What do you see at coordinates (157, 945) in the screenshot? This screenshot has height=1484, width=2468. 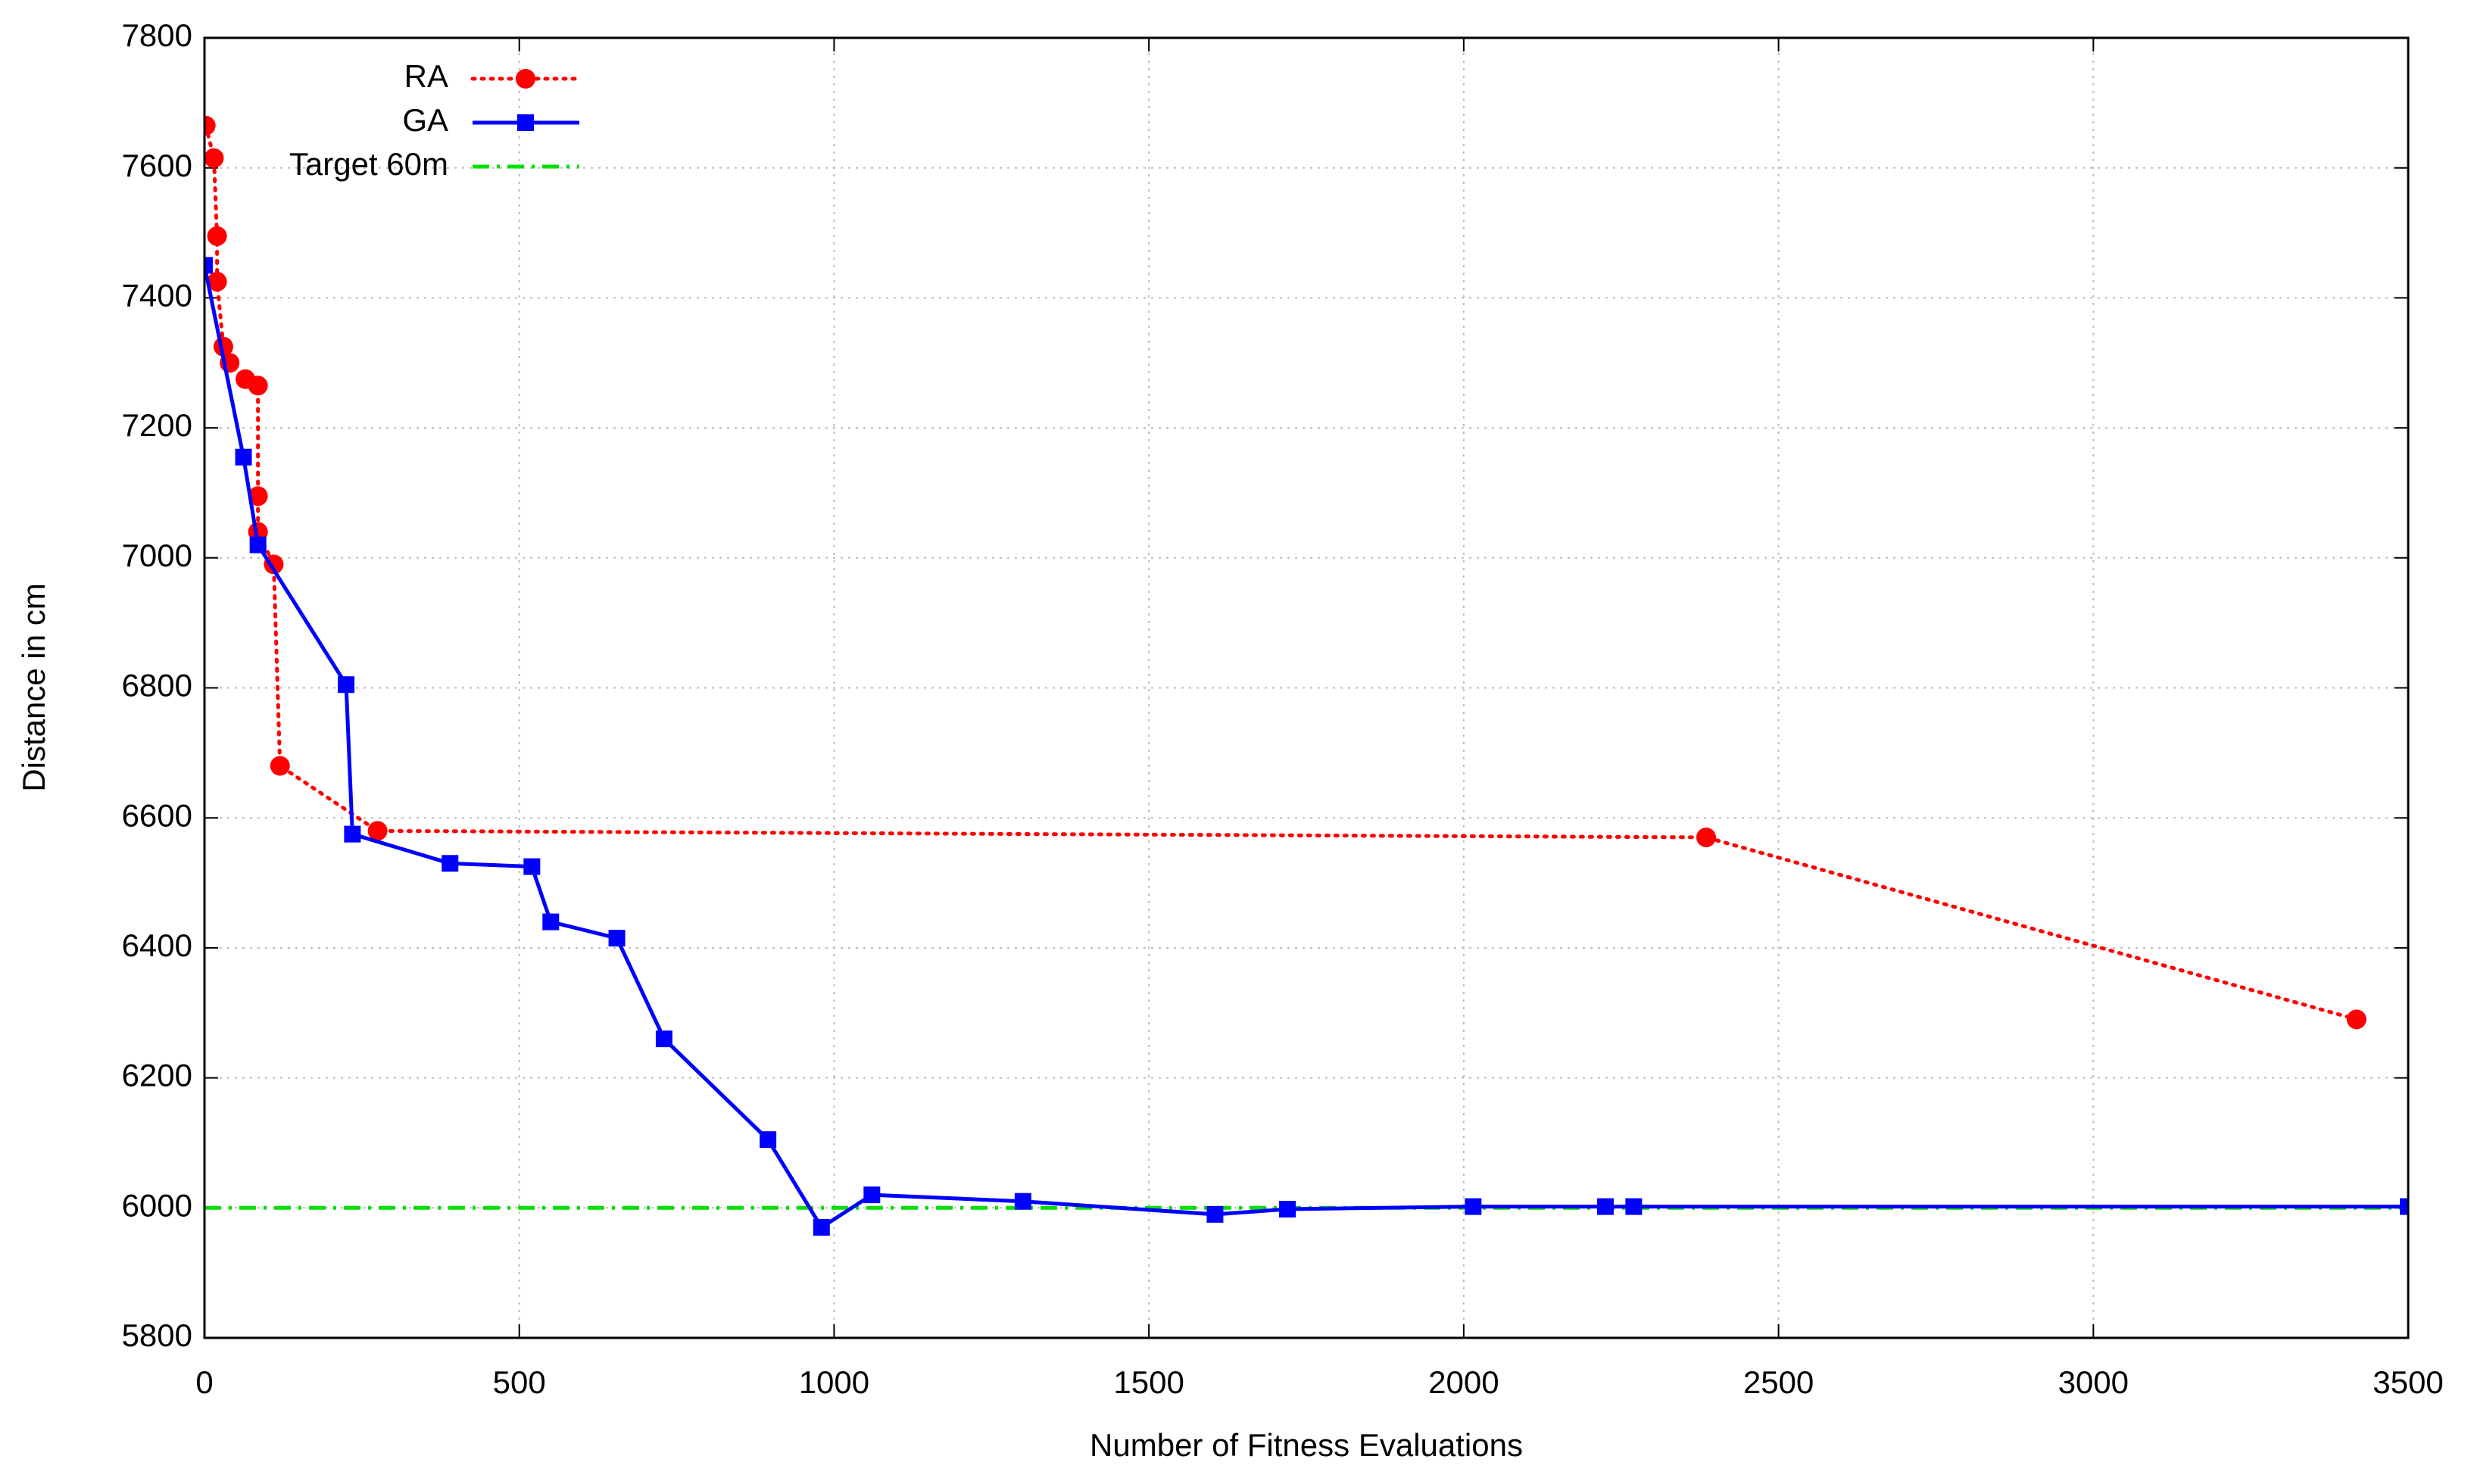 I see `y-tick-label: 6400` at bounding box center [157, 945].